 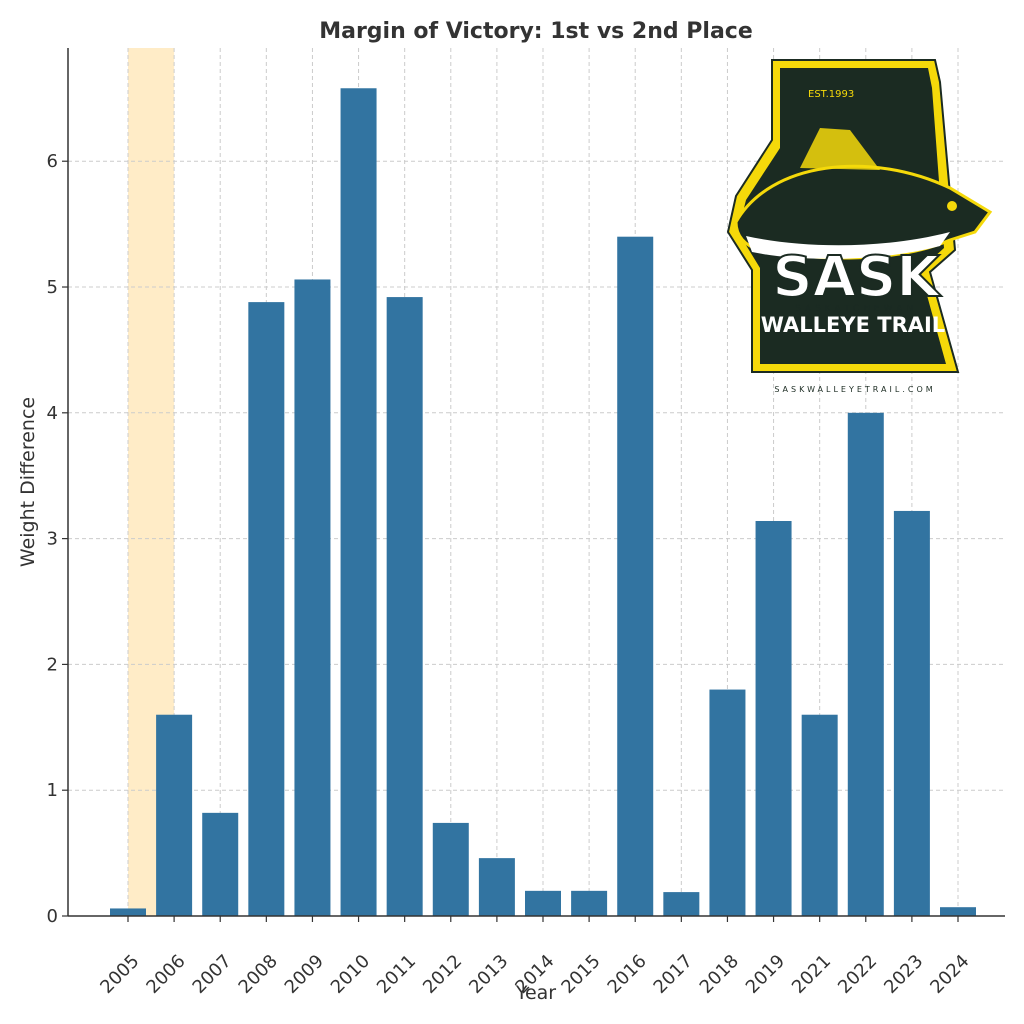 What do you see at coordinates (442, 974) in the screenshot?
I see `x-tick-label: 2012` at bounding box center [442, 974].